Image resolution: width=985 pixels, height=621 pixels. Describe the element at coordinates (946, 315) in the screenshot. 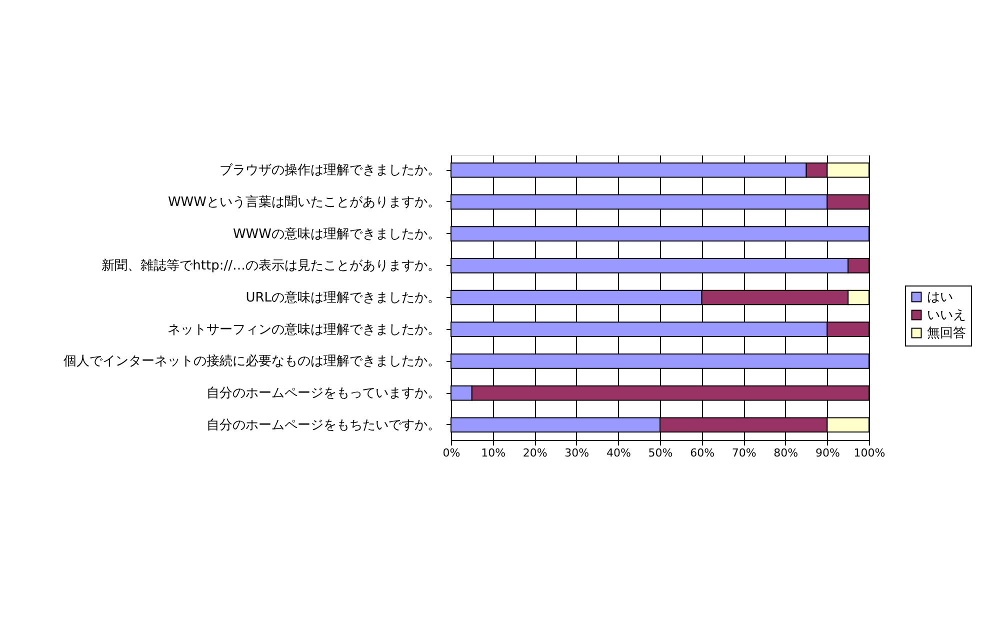

I see `legend-label: いいえ` at that location.